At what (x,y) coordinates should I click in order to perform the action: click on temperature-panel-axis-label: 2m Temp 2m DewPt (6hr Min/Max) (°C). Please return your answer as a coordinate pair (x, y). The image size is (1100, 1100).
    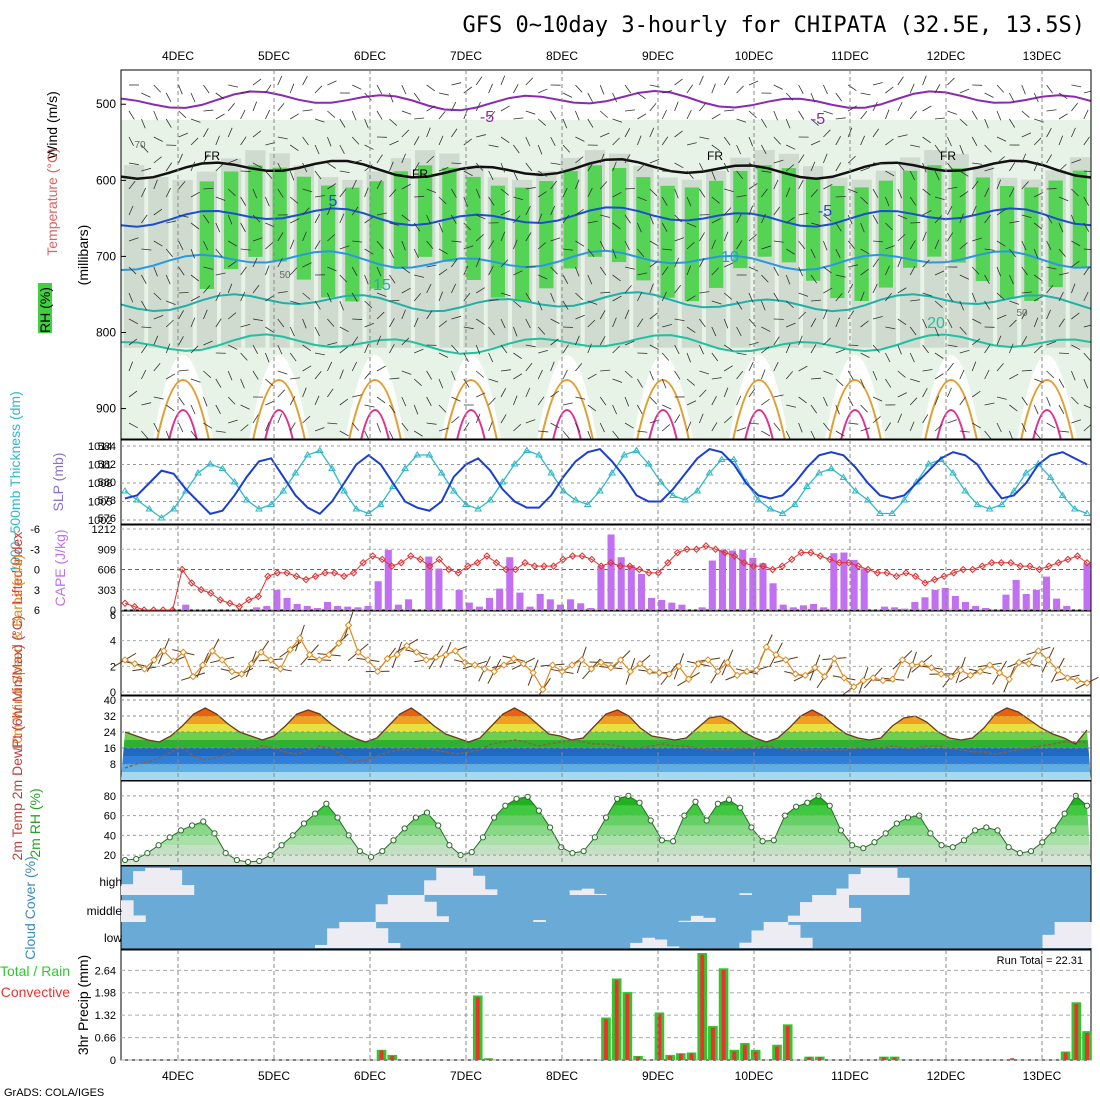
    Looking at the image, I should click on (17, 738).